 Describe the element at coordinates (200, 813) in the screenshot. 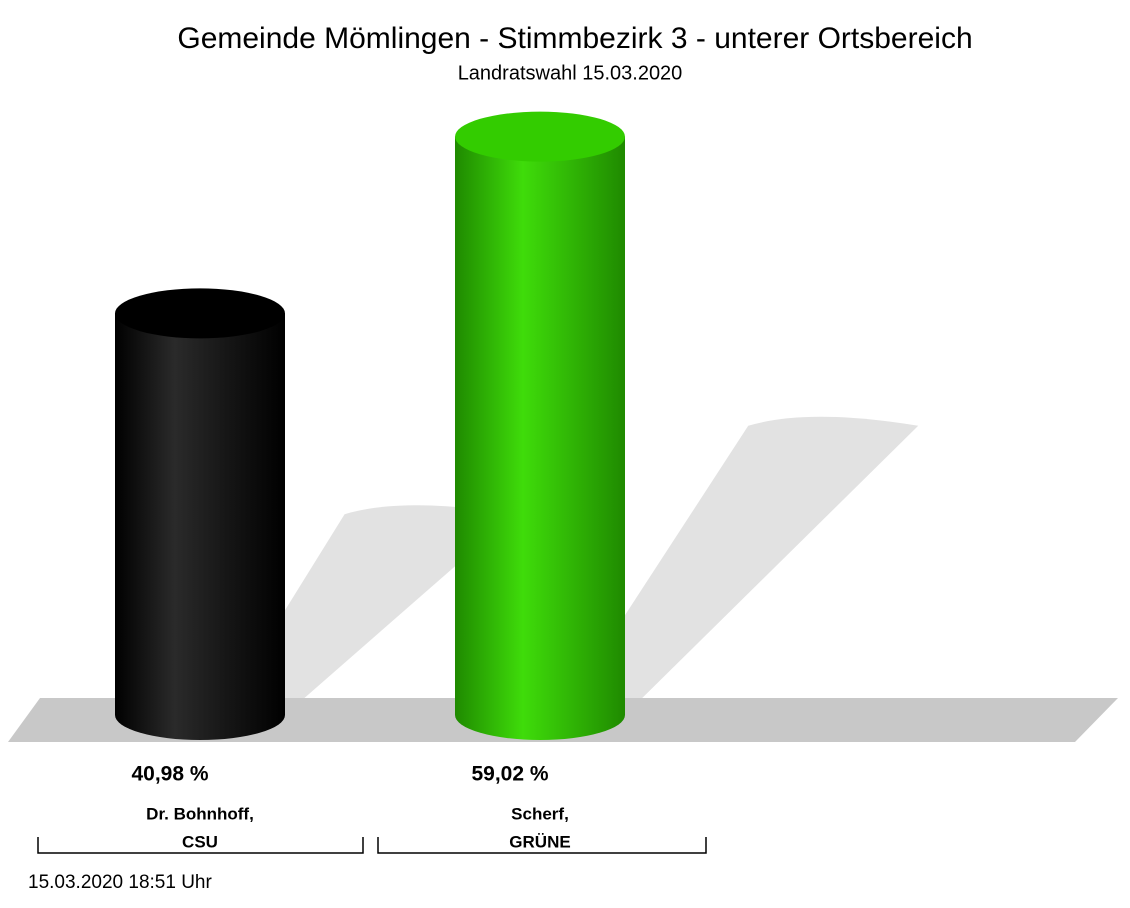

I see `category-label: Dr. Bohnhoff,` at that location.